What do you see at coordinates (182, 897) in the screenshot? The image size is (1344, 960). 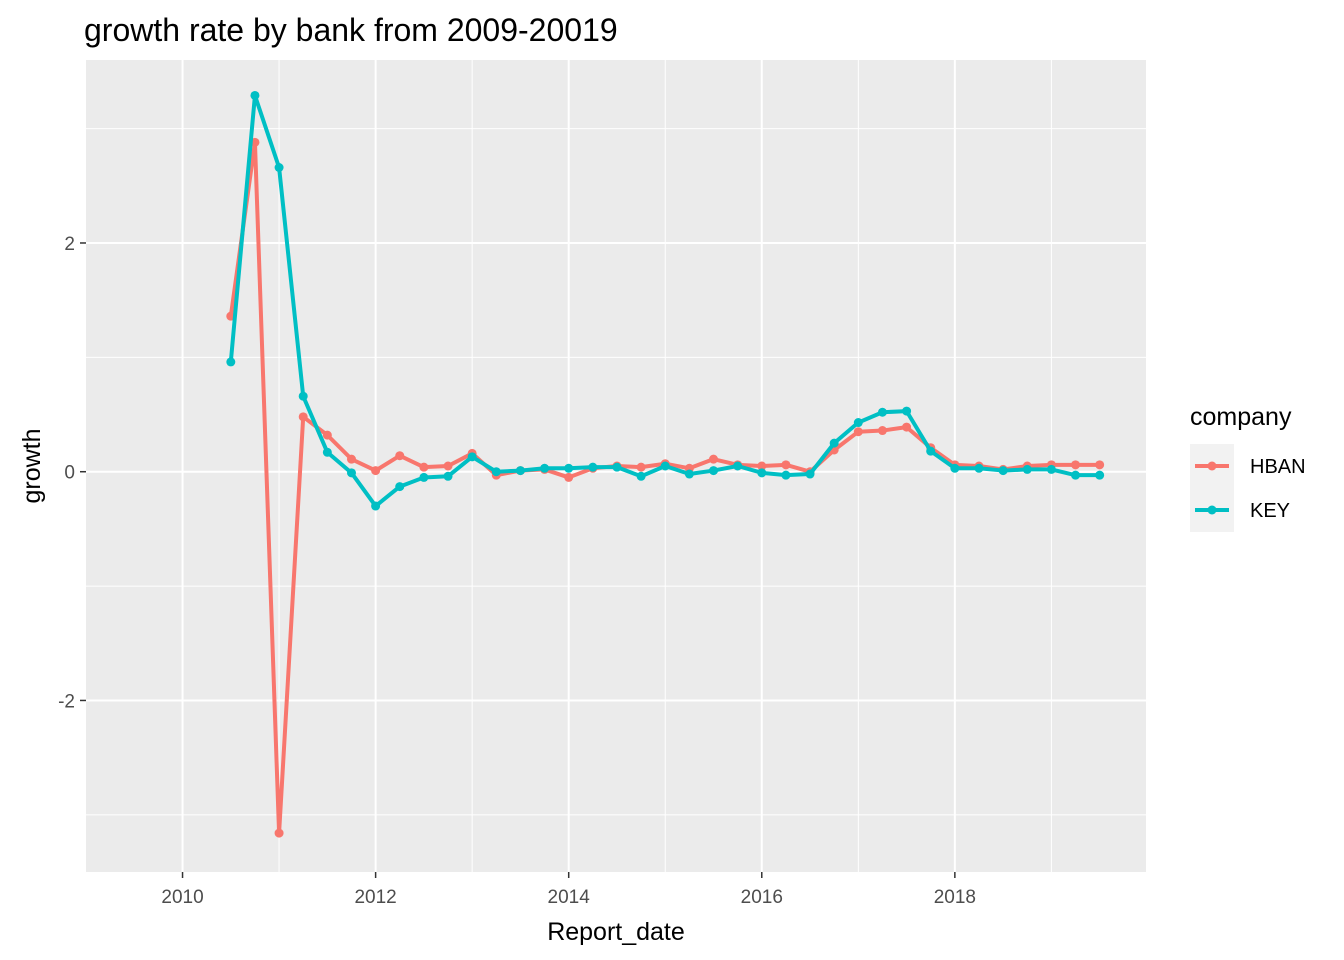 I see `x-tick-label: 2010` at bounding box center [182, 897].